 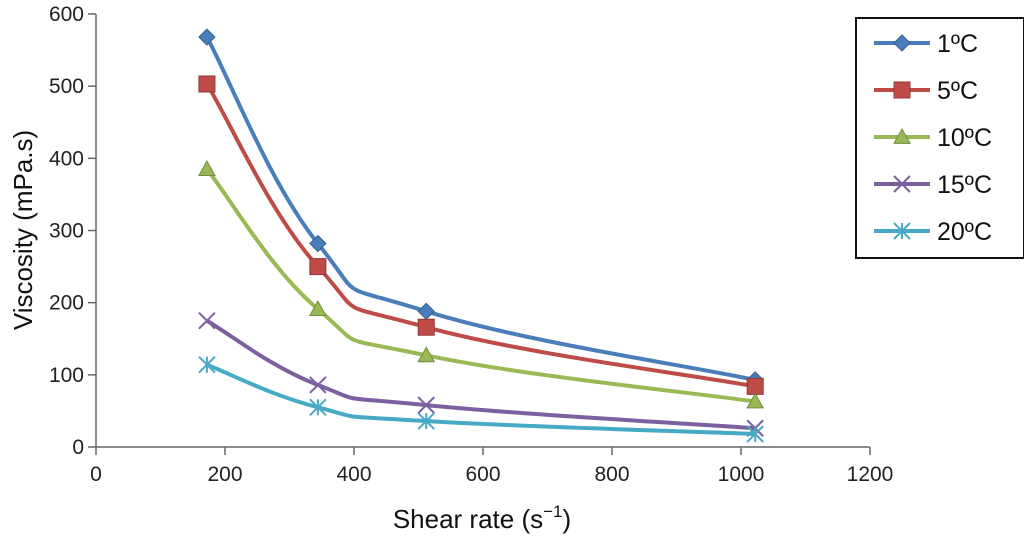 I want to click on legend: 1ºC 5ºC 10ºC 15ºC 20ºC, so click(x=939, y=138).